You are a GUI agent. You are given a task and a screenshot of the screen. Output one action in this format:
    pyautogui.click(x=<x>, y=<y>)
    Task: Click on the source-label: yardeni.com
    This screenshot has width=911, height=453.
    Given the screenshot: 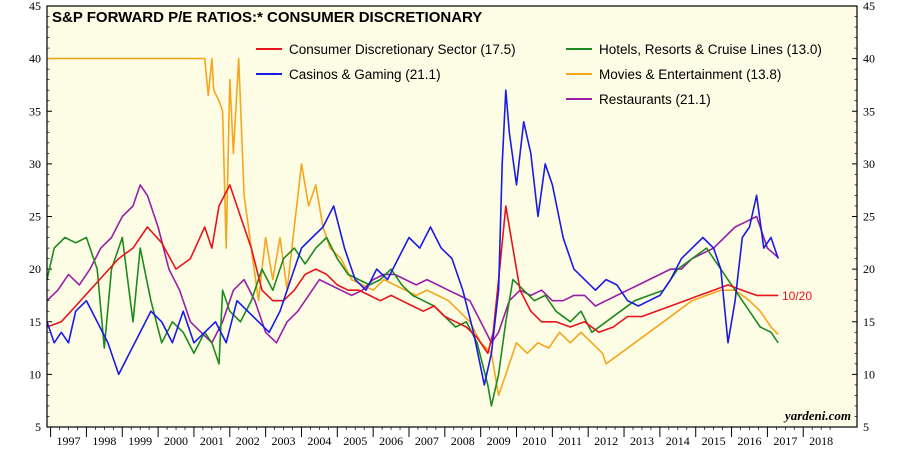 What is the action you would take?
    pyautogui.click(x=817, y=415)
    